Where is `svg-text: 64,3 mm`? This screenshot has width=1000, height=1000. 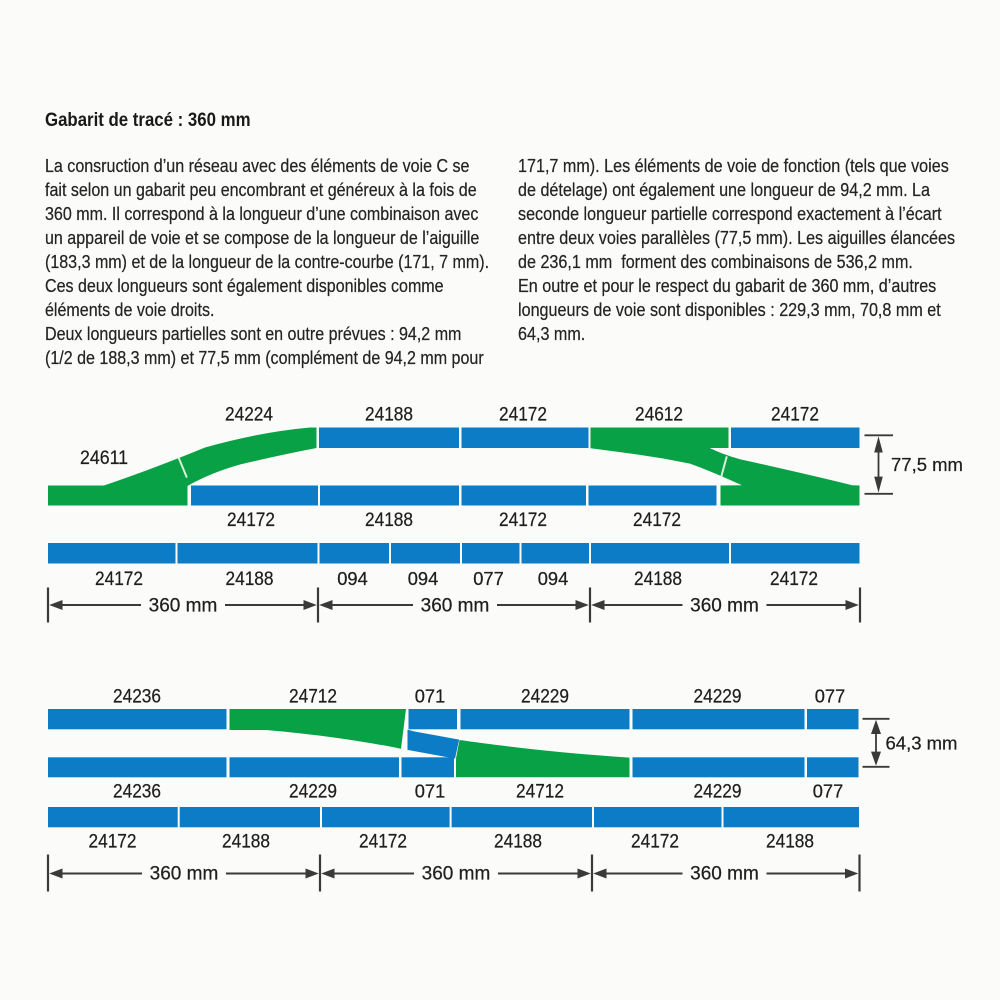 svg-text: 64,3 mm is located at coordinates (922, 742).